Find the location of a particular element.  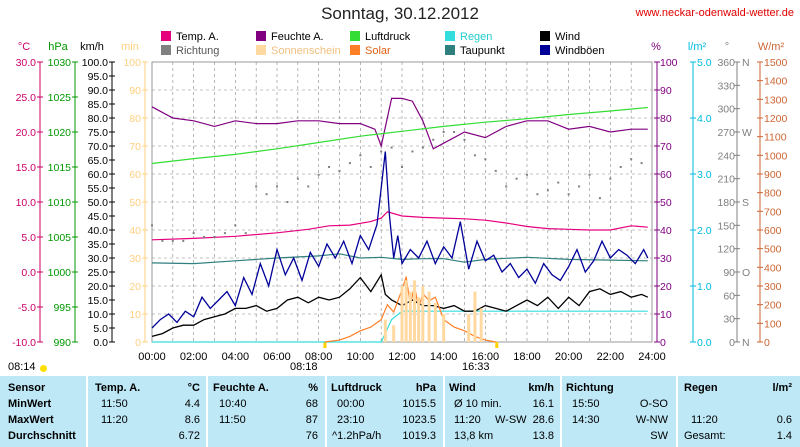

sun-marker-label: 08:14 is located at coordinates (22, 367).